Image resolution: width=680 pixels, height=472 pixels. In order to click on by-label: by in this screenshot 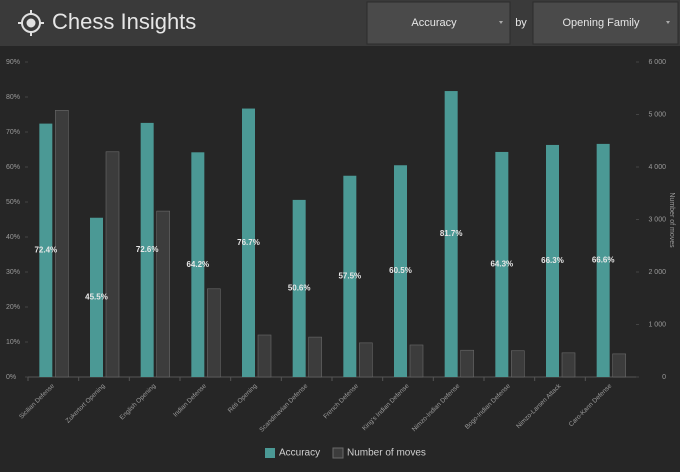, I will do `click(521, 23)`.